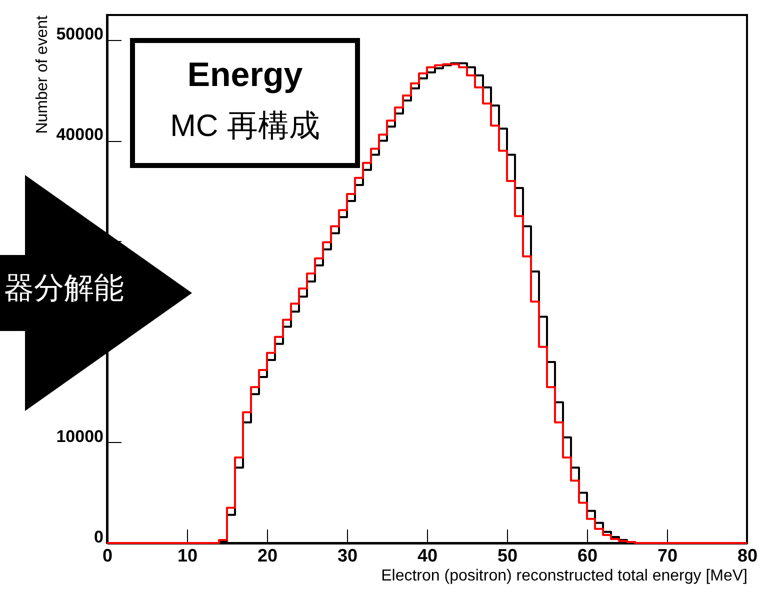 This screenshot has width=766, height=595. What do you see at coordinates (99, 537) in the screenshot?
I see `y-tick-label: 0` at bounding box center [99, 537].